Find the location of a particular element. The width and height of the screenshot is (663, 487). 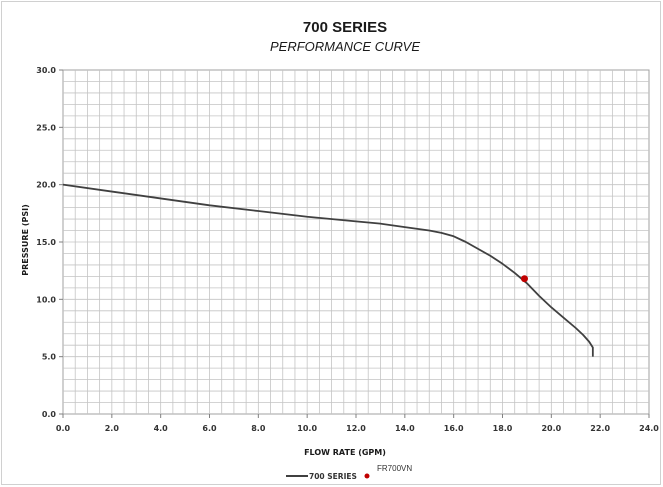

x-tick-label: 8.0 is located at coordinates (258, 428).